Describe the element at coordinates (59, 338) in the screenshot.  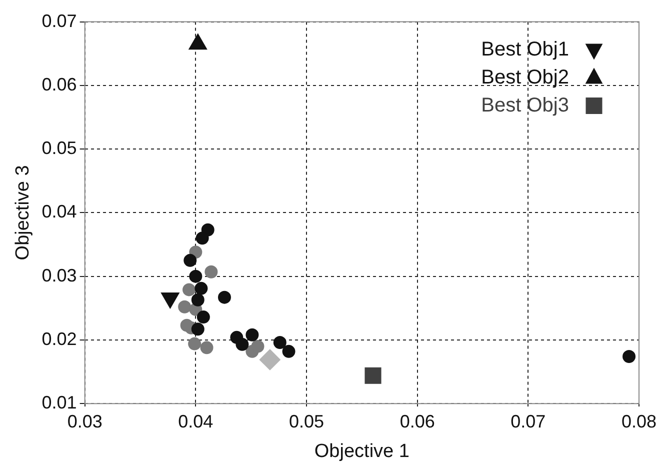
I see `y-tick-label: 0.02` at that location.